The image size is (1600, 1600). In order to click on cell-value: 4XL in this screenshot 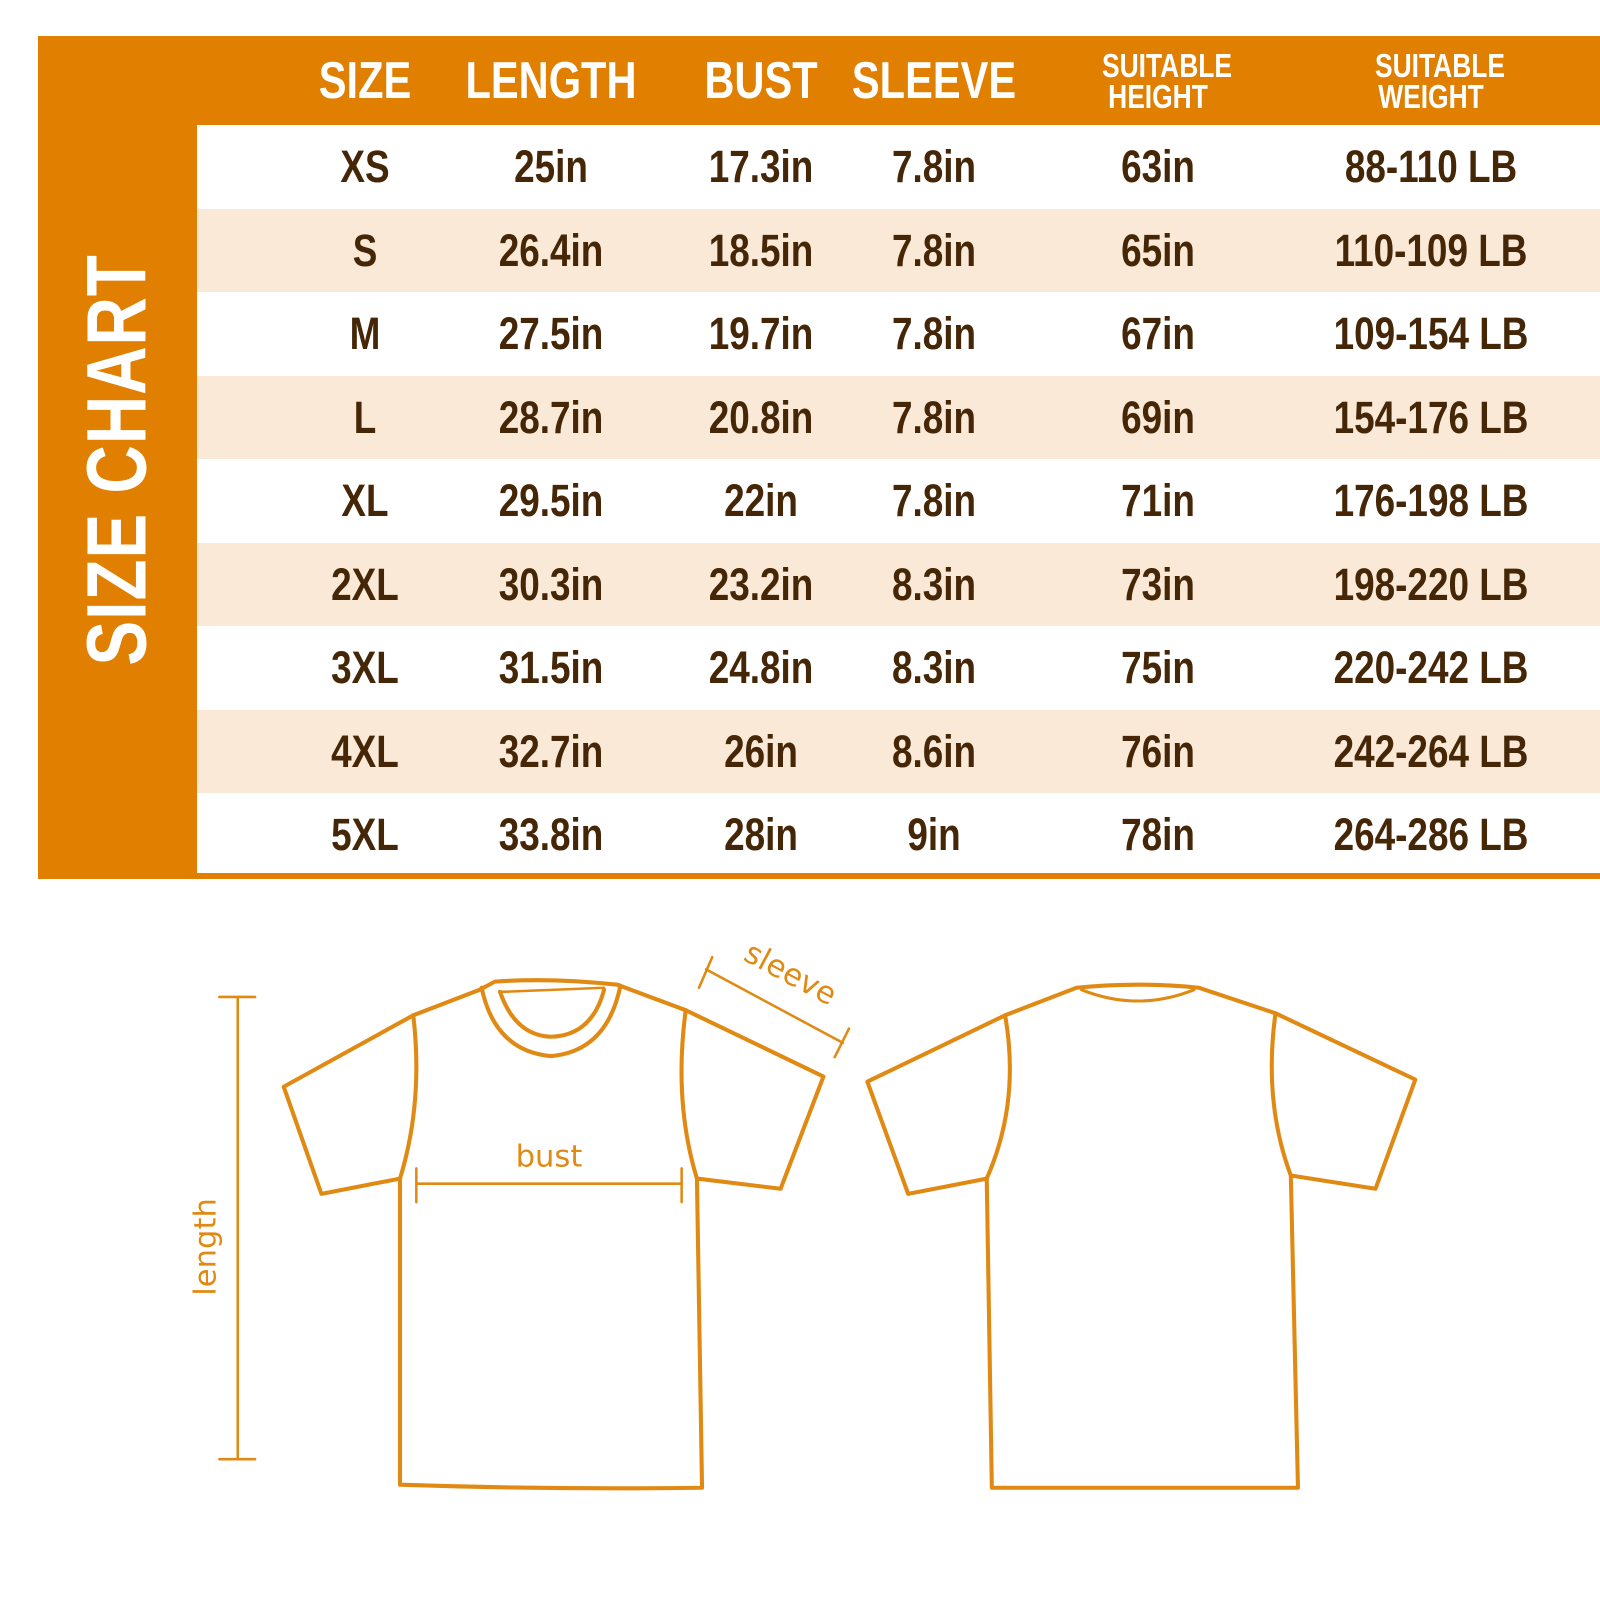, I will do `click(365, 751)`.